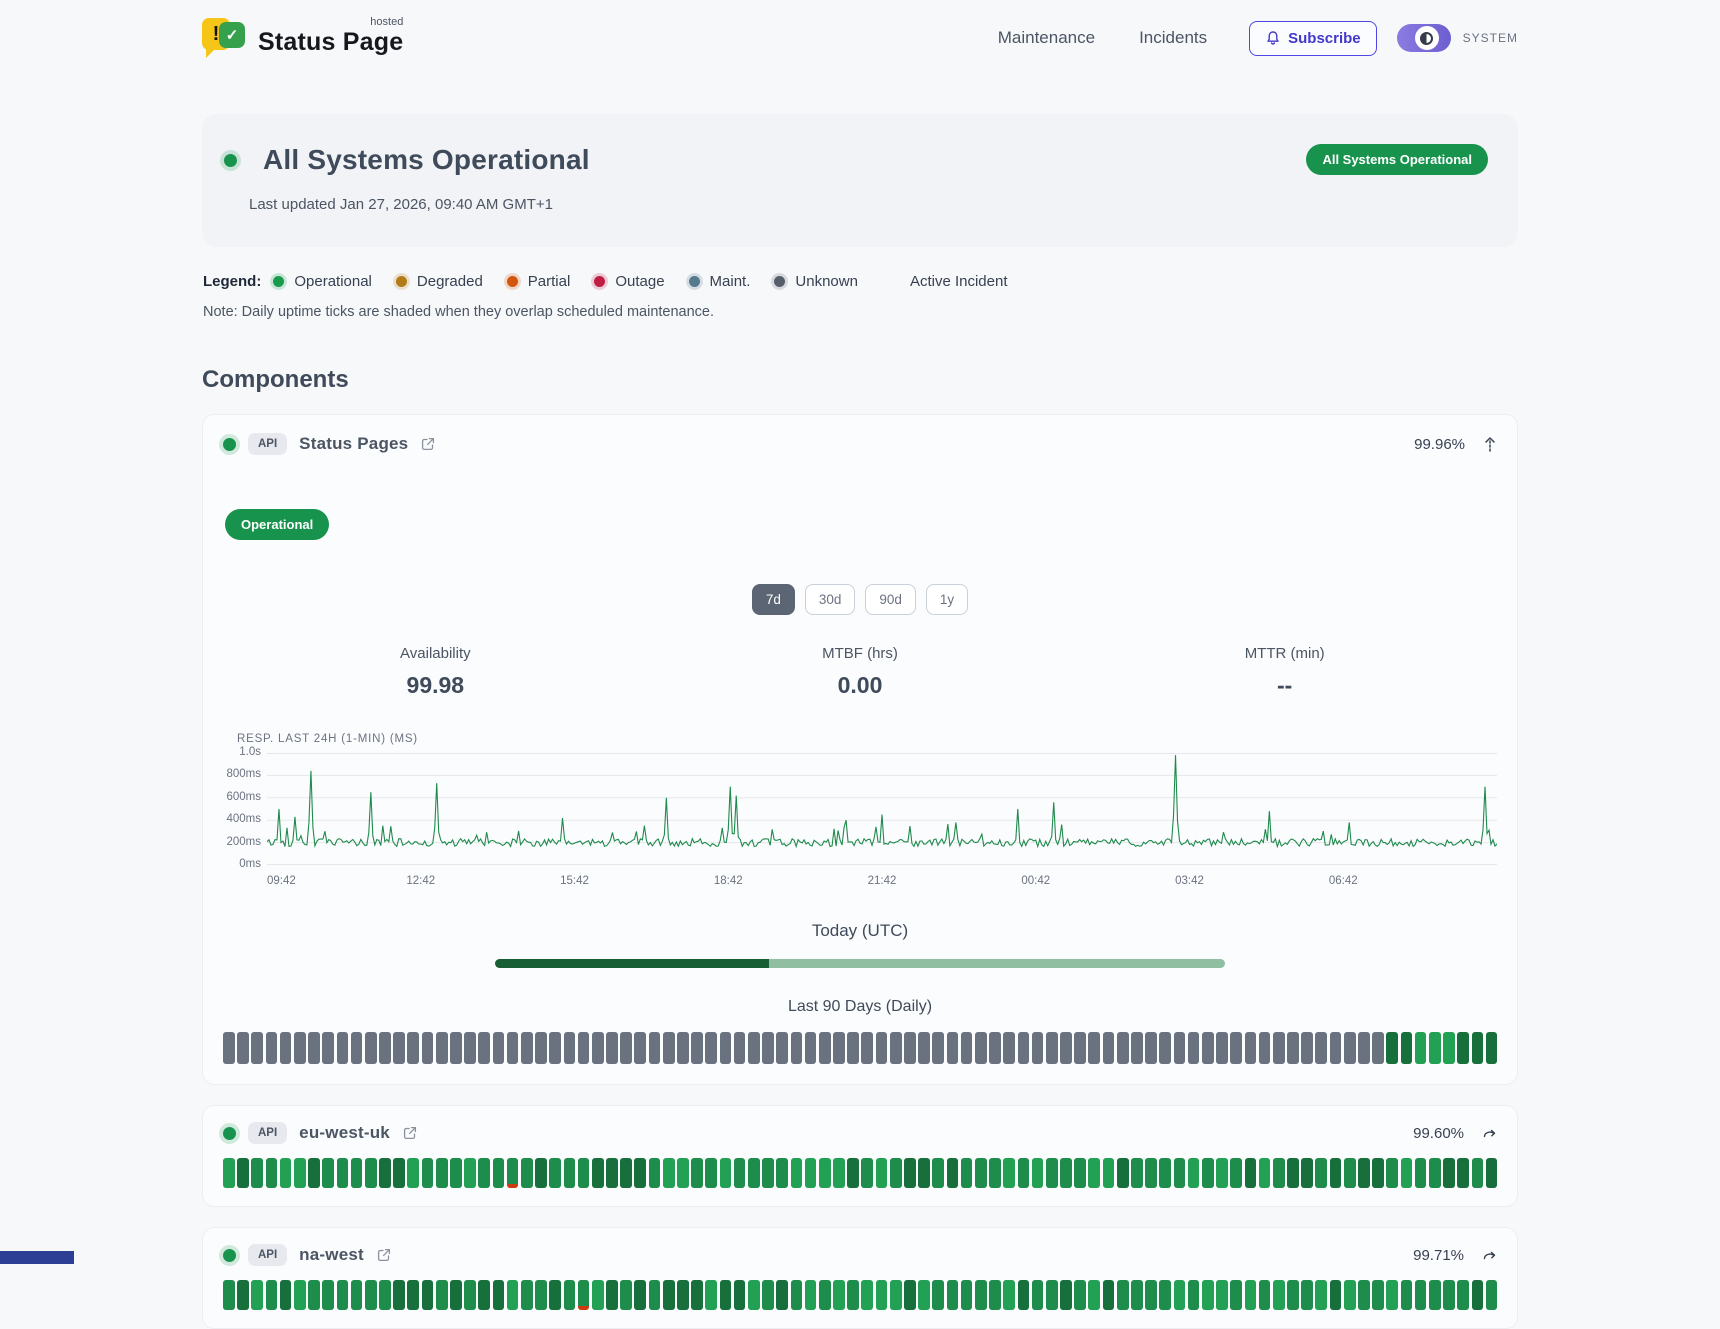 The width and height of the screenshot is (1720, 1329). What do you see at coordinates (410, 1133) in the screenshot?
I see `external-link-icon` at bounding box center [410, 1133].